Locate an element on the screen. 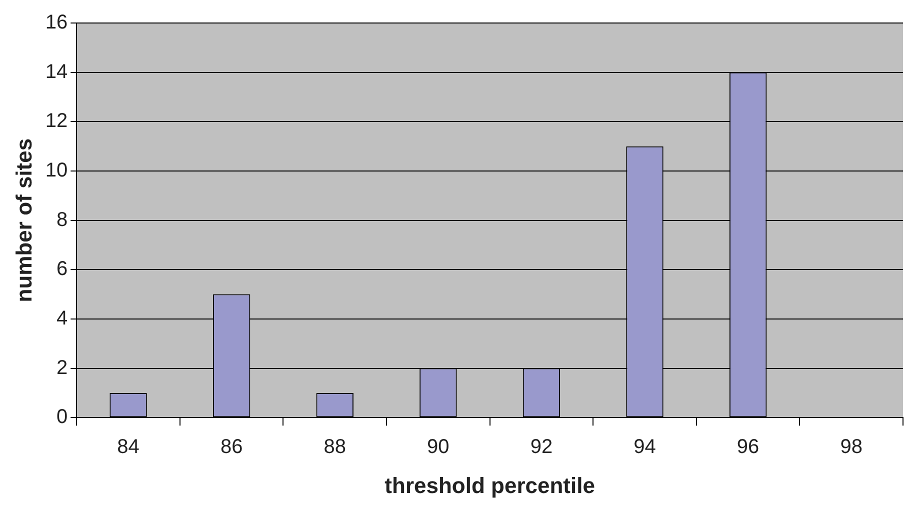  y-tick-label: 8 is located at coordinates (62, 219).